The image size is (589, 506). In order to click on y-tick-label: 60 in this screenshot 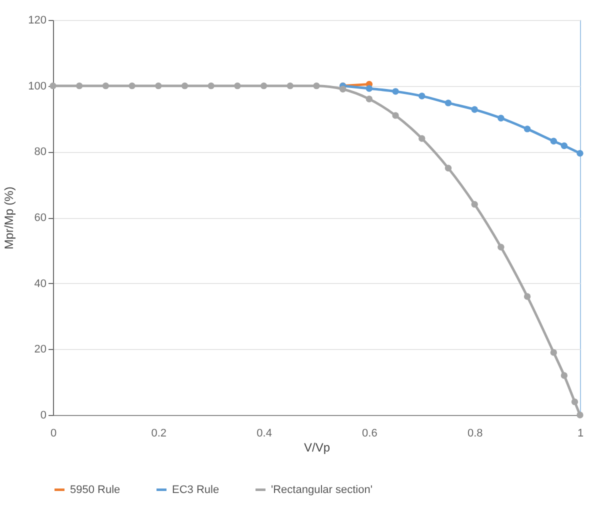, I will do `click(40, 218)`.